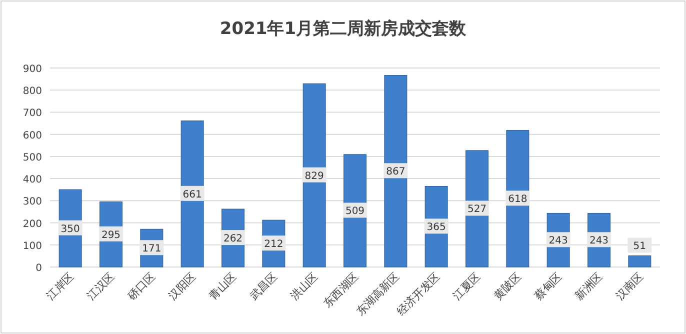 This screenshot has height=334, width=686. Describe the element at coordinates (467, 286) in the screenshot. I see `x-tick-label: 江夏区` at that location.